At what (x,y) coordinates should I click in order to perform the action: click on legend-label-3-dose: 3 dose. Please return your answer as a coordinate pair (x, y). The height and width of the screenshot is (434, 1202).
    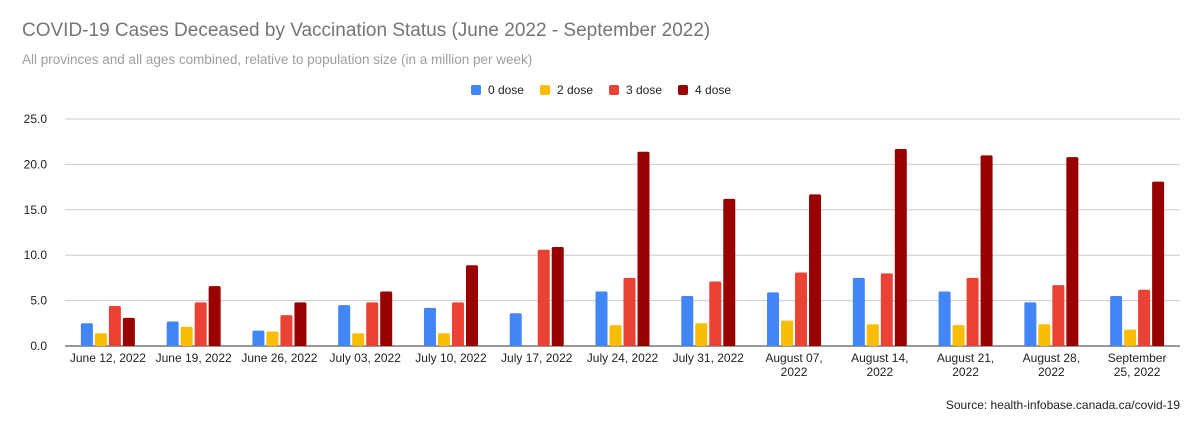
    Looking at the image, I should click on (644, 90).